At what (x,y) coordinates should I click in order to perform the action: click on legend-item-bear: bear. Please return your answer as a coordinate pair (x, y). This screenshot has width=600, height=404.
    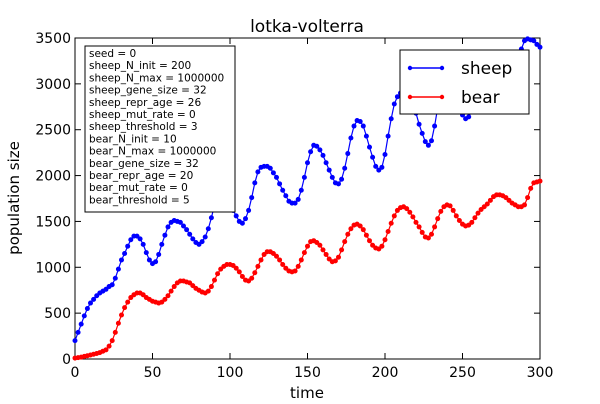
    Looking at the image, I should click on (453, 98).